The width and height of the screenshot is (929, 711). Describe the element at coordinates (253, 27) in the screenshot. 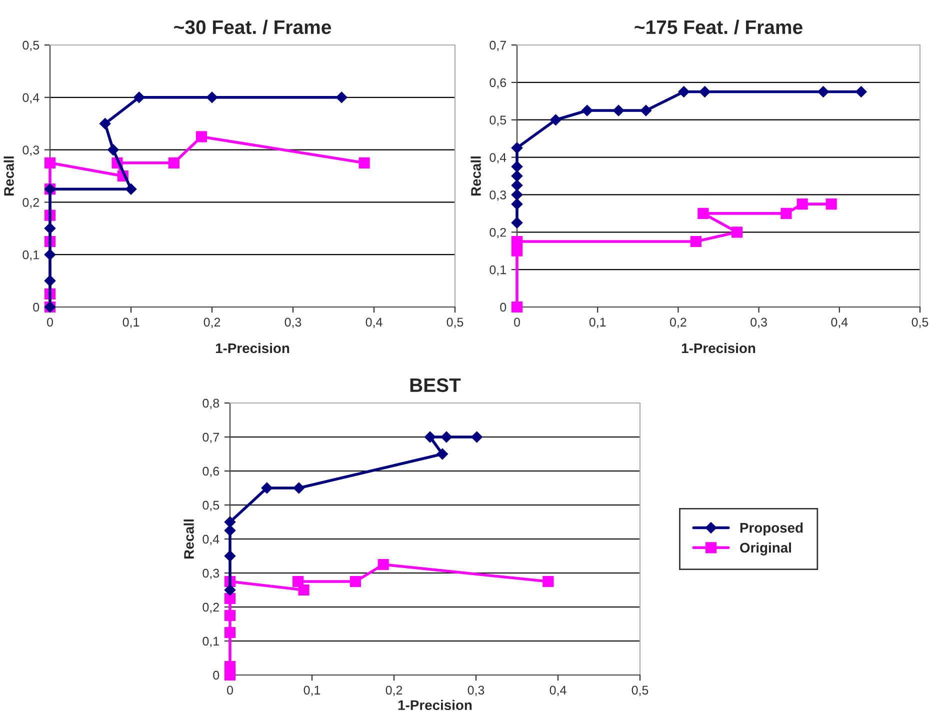

I see `chart-title: ~30 Feat. / Frame` at that location.